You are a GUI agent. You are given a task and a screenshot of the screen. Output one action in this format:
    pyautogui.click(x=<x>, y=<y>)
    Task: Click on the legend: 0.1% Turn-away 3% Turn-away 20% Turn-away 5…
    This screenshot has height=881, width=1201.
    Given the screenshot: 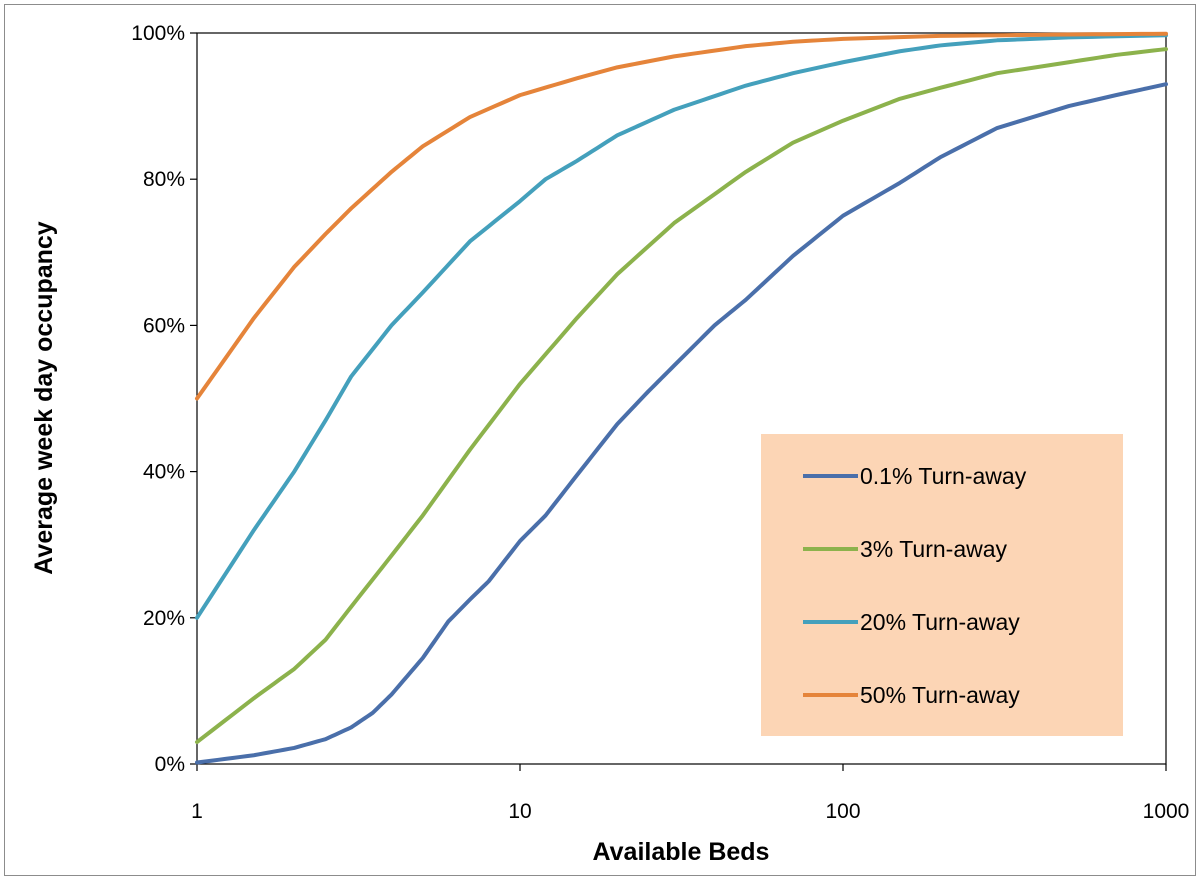 What is the action you would take?
    pyautogui.click(x=942, y=585)
    